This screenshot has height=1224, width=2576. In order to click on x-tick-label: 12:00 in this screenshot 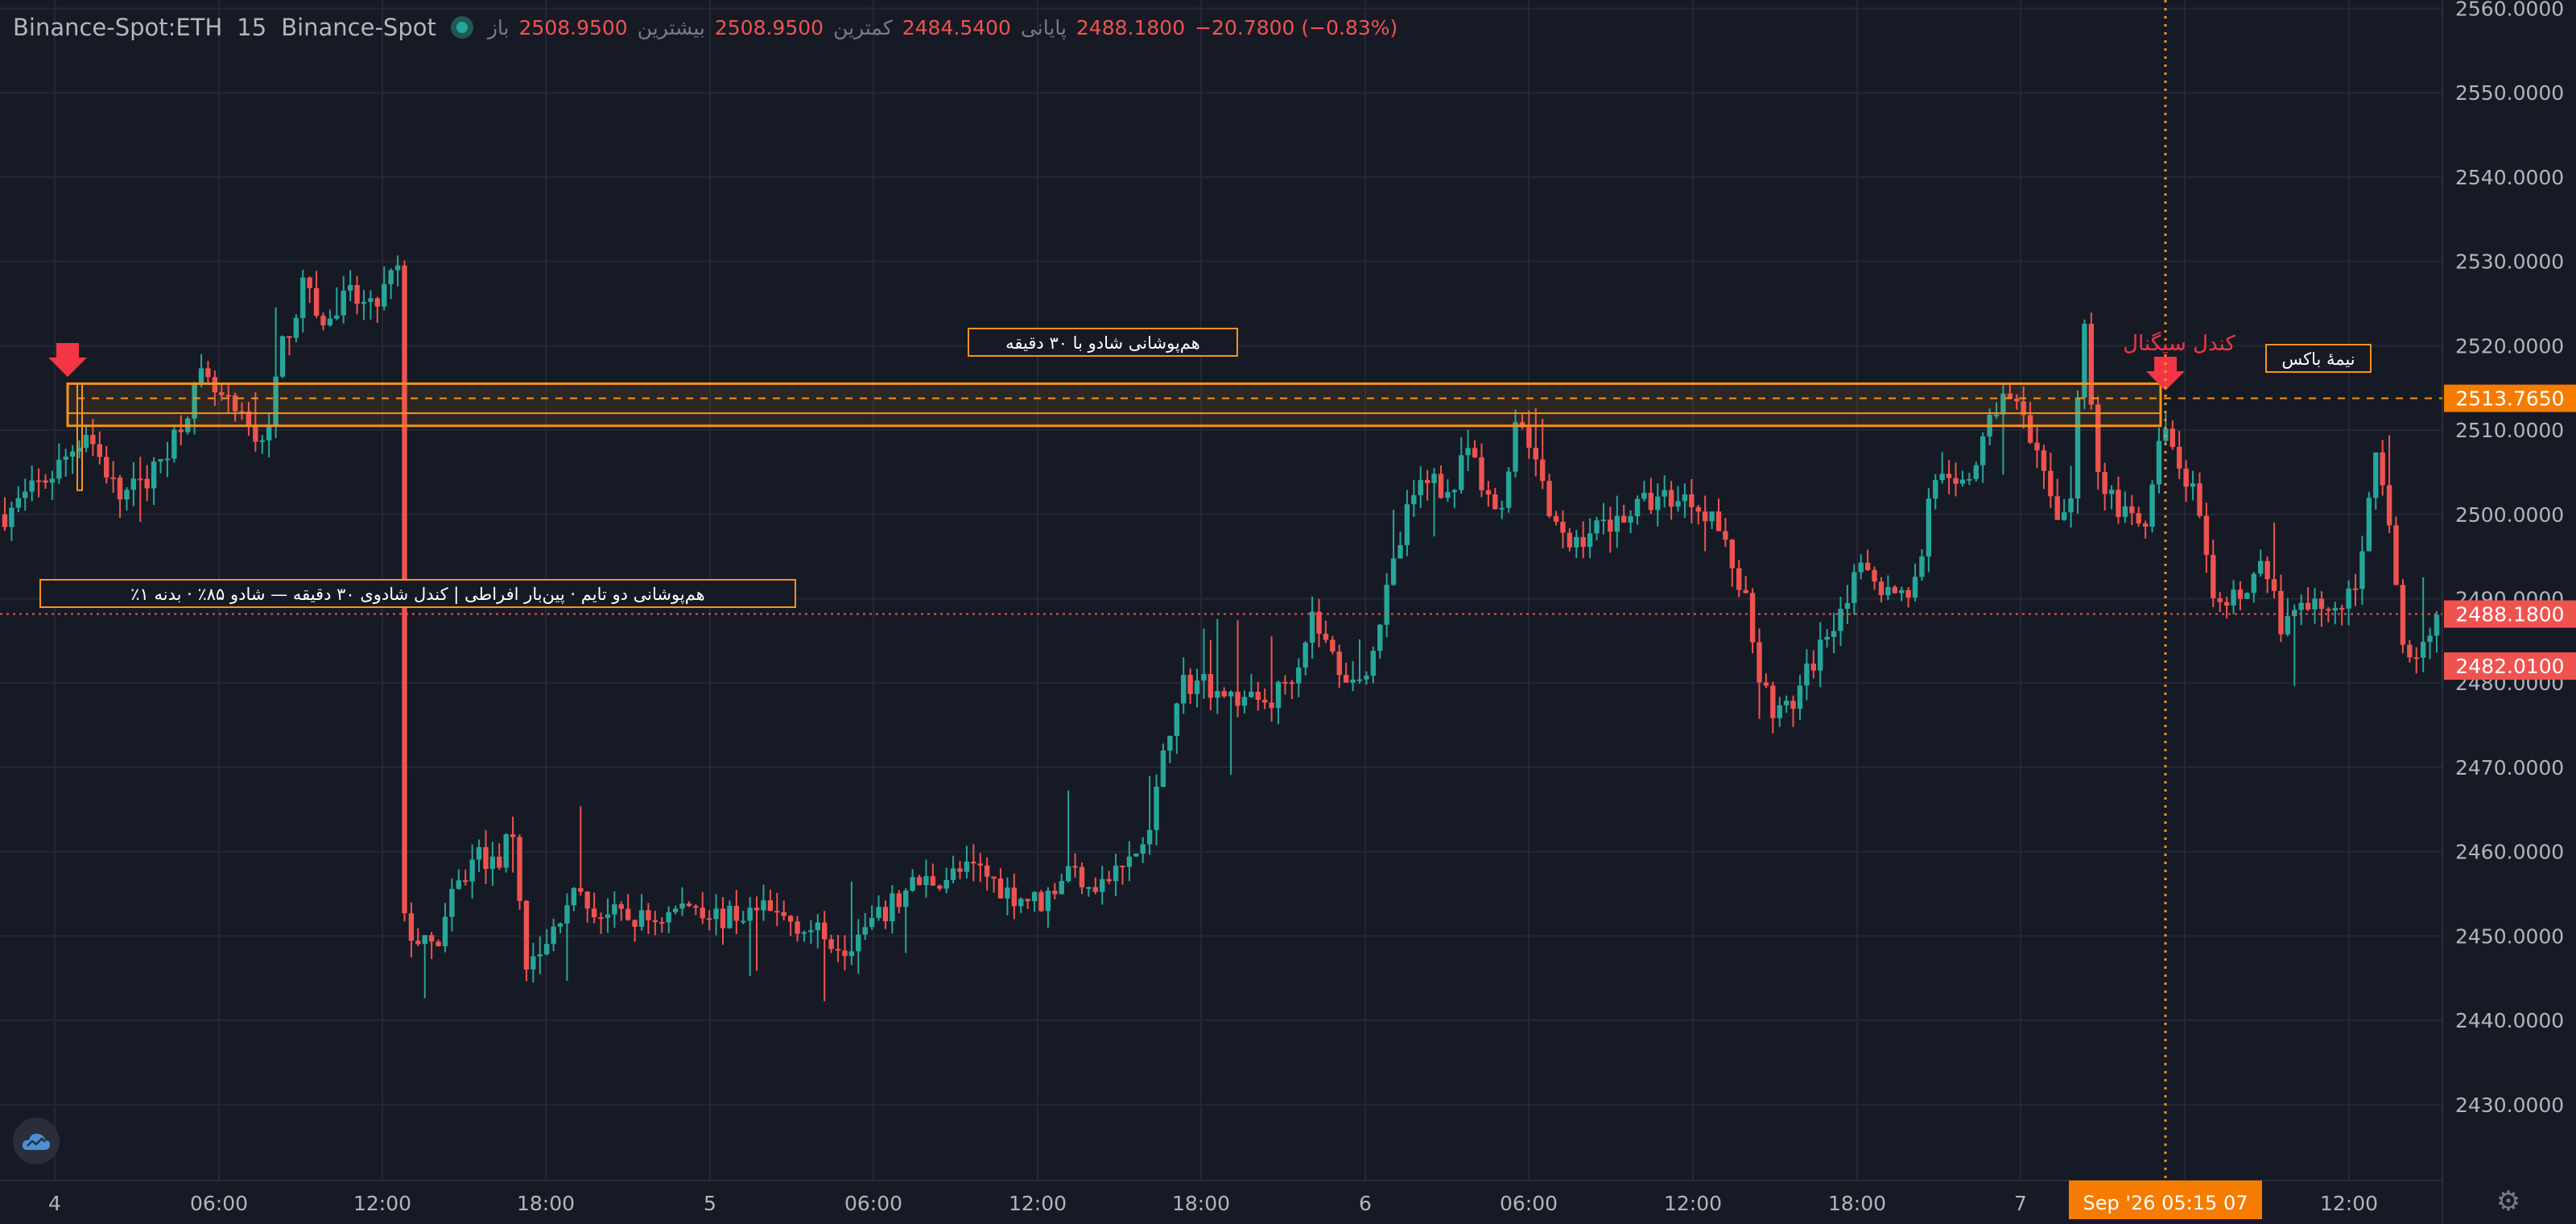, I will do `click(1693, 1203)`.